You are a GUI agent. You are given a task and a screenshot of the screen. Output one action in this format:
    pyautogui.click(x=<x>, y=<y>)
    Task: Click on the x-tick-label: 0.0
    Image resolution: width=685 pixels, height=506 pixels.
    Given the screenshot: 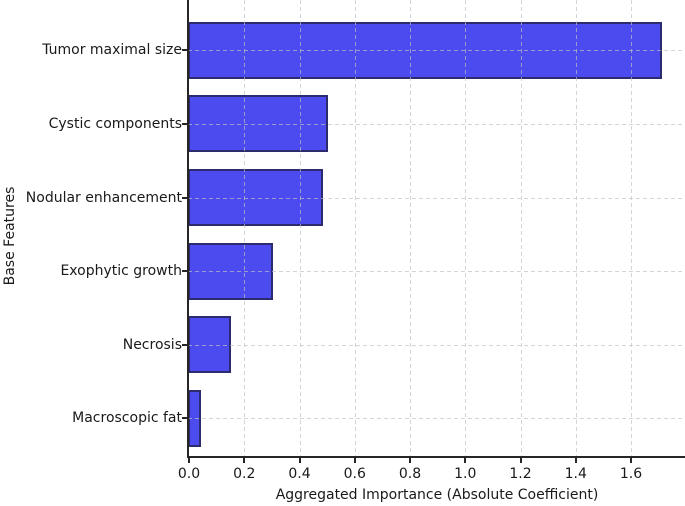 What is the action you would take?
    pyautogui.click(x=189, y=474)
    